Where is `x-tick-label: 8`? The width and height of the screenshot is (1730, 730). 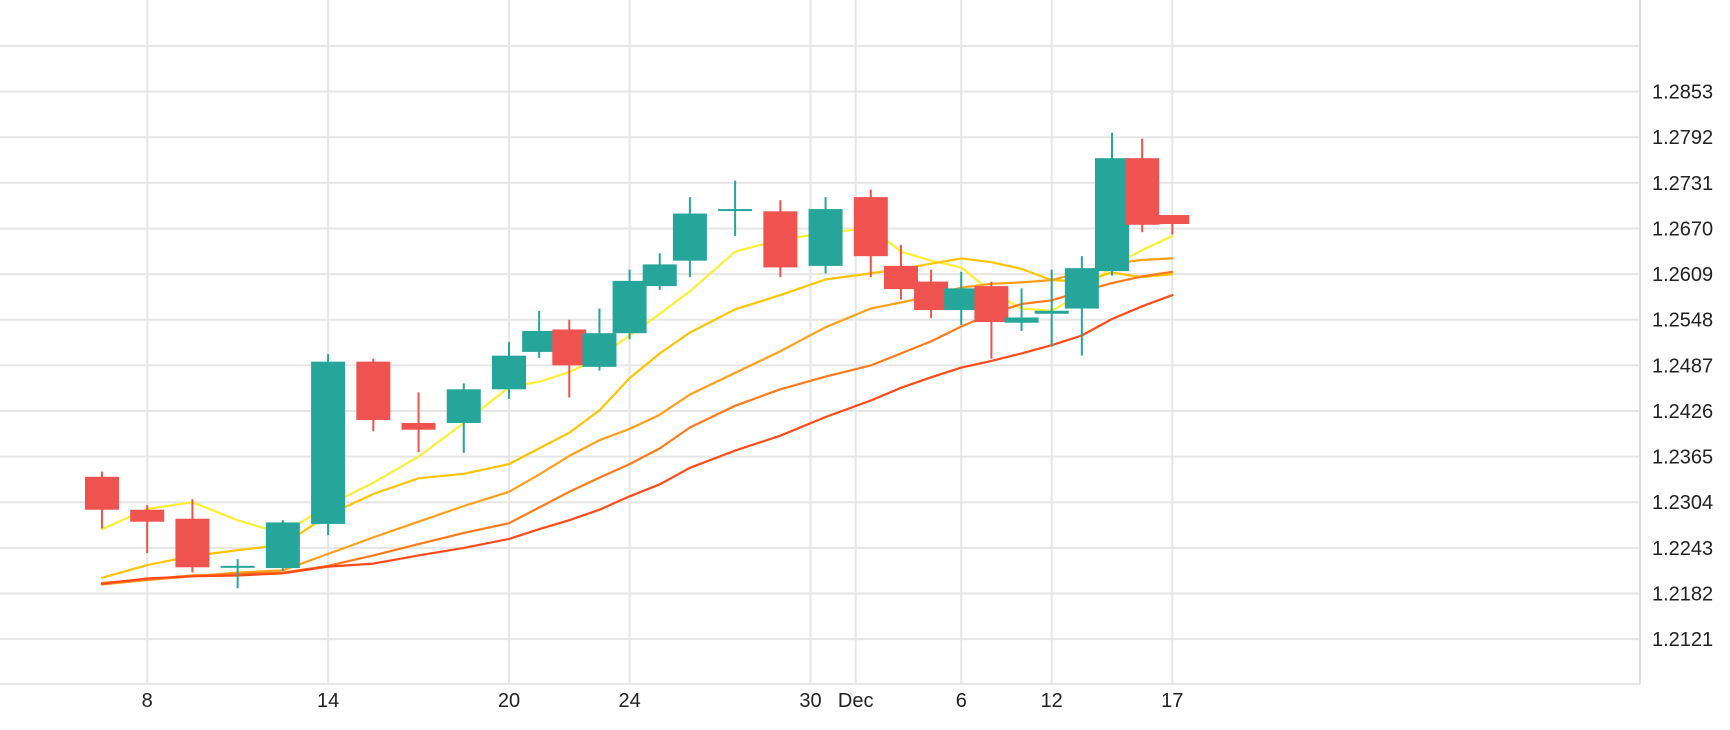 x-tick-label: 8 is located at coordinates (147, 701).